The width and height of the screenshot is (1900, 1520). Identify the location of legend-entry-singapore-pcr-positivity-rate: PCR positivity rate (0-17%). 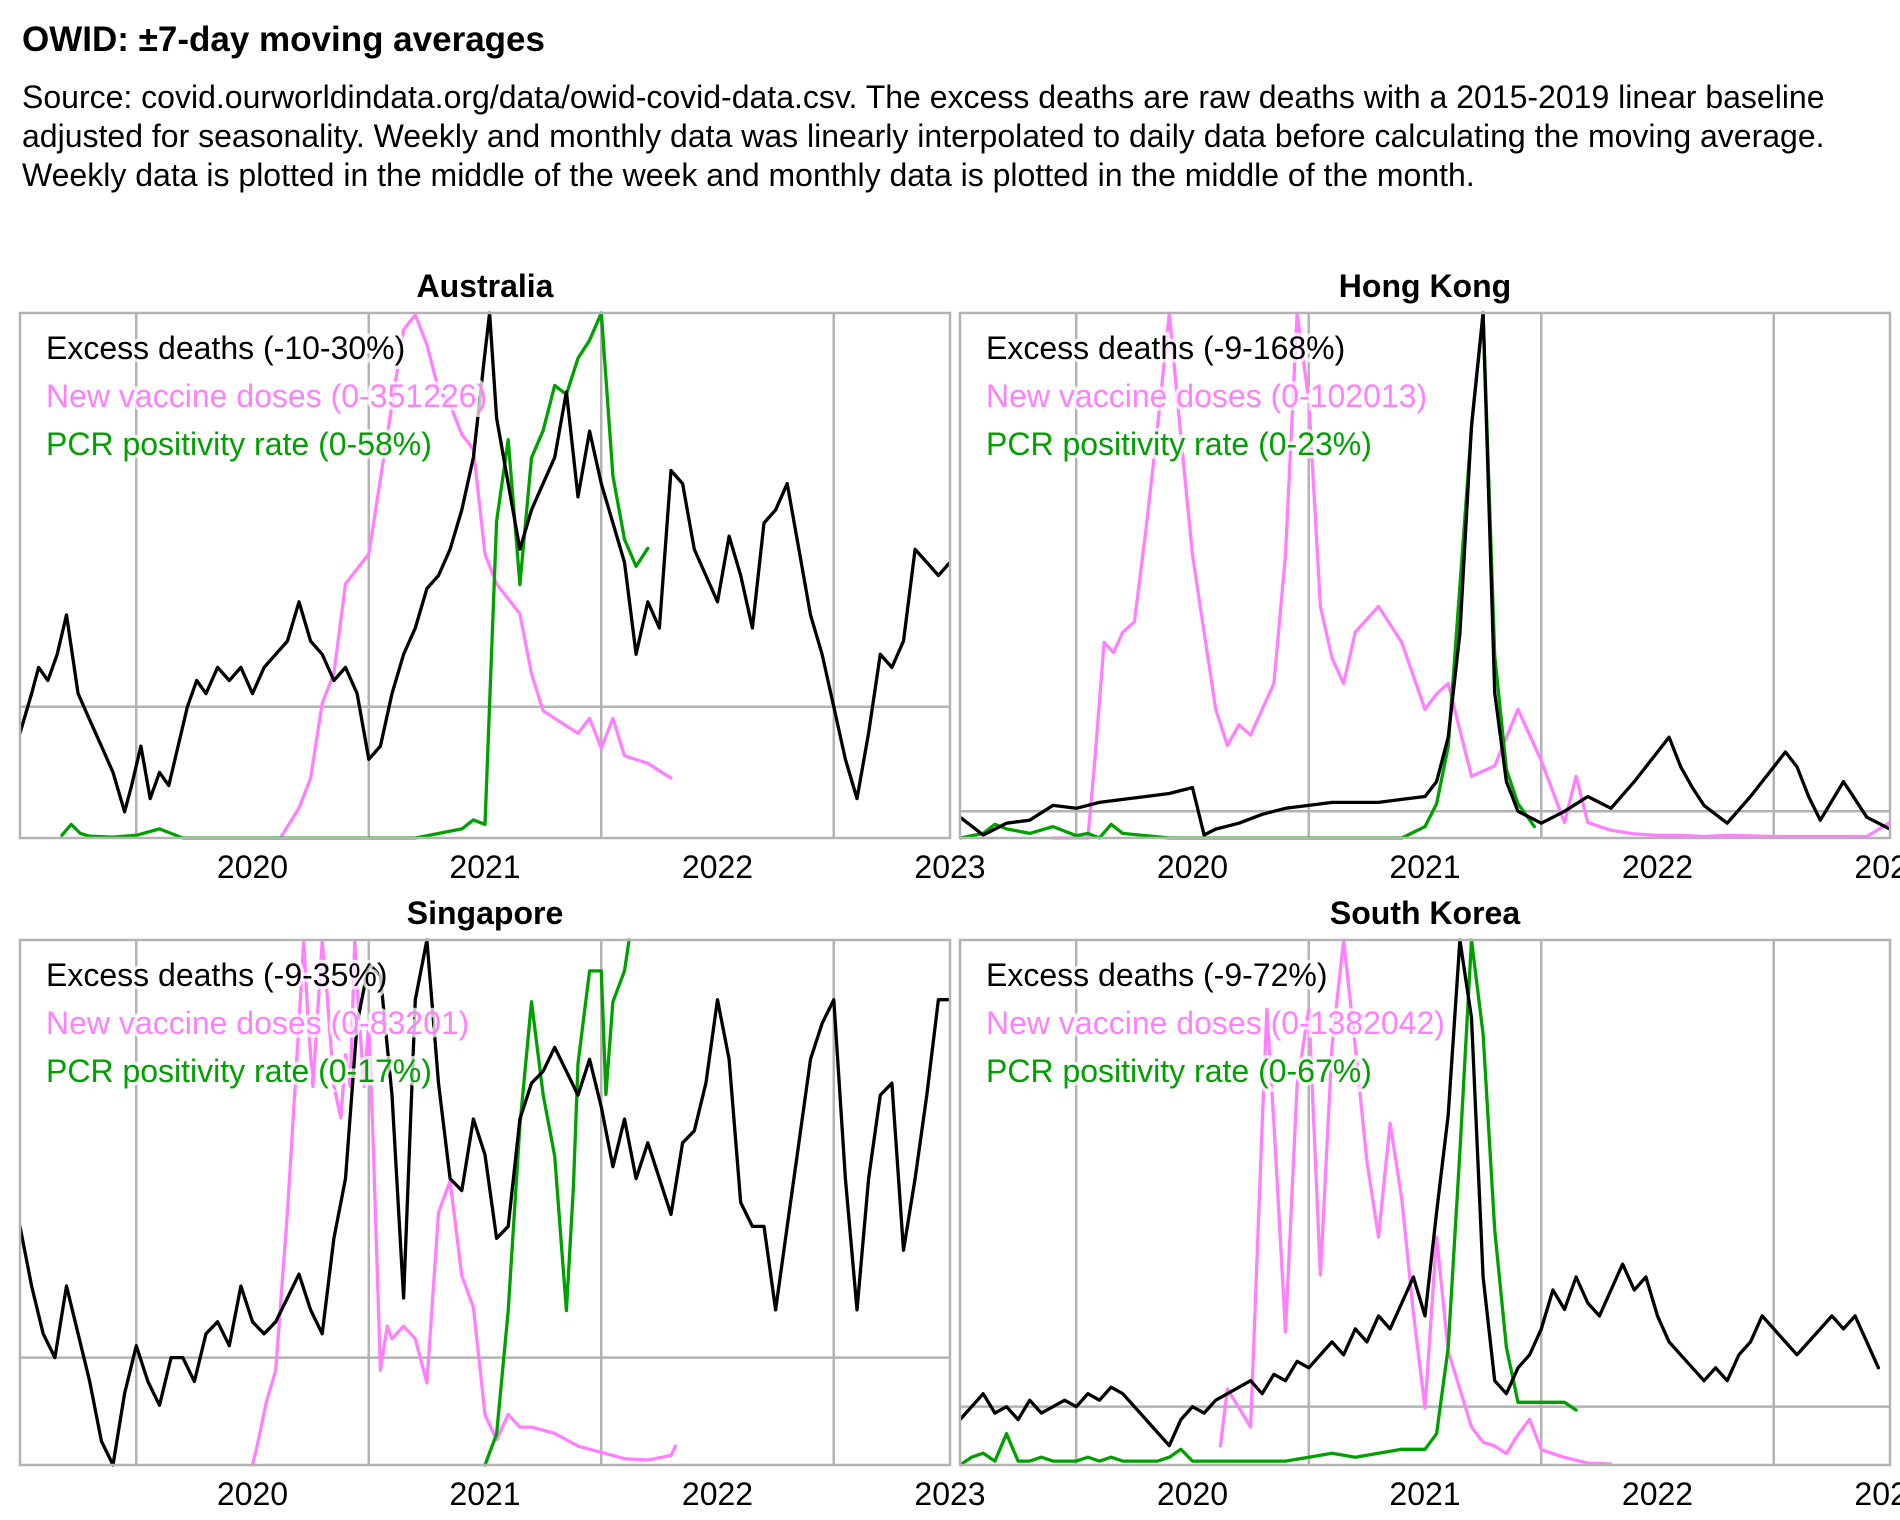
(239, 1071).